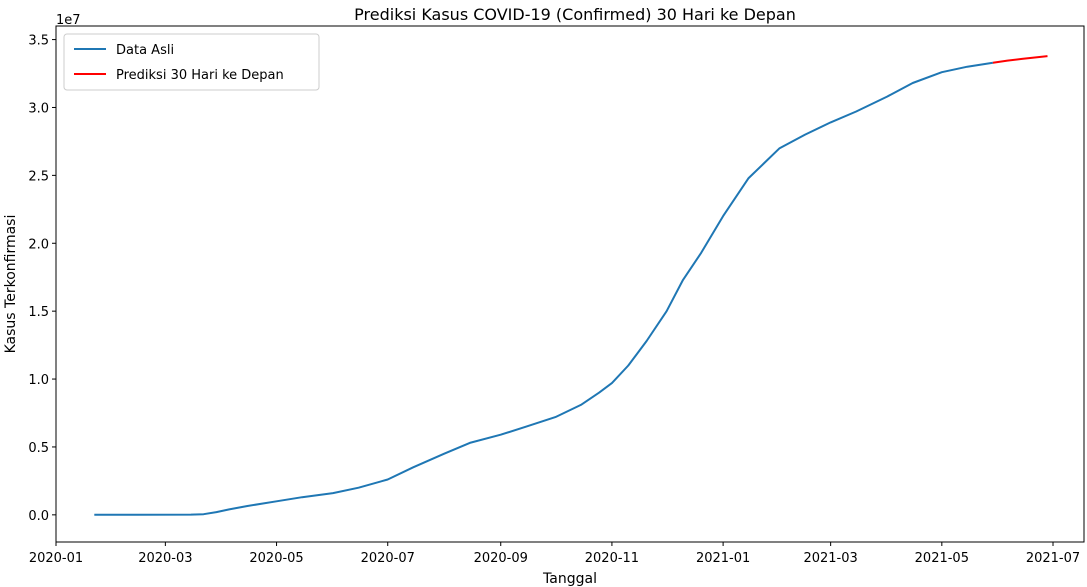 The image size is (1087, 587). What do you see at coordinates (38, 312) in the screenshot?
I see `y-tick-label: 1.5` at bounding box center [38, 312].